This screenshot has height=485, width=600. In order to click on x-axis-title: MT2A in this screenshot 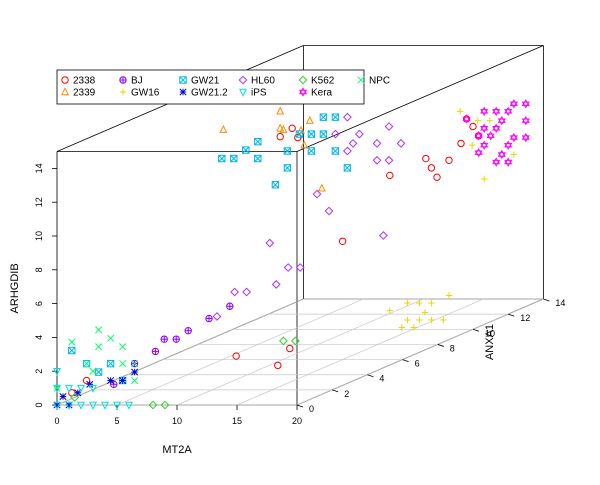, I will do `click(177, 450)`.